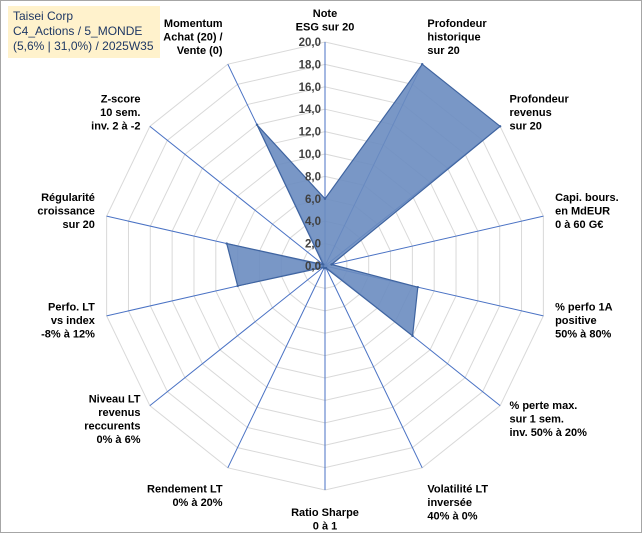 Image resolution: width=642 pixels, height=533 pixels. What do you see at coordinates (582, 212) in the screenshot?
I see `axis-label-line: en MdEUR` at bounding box center [582, 212].